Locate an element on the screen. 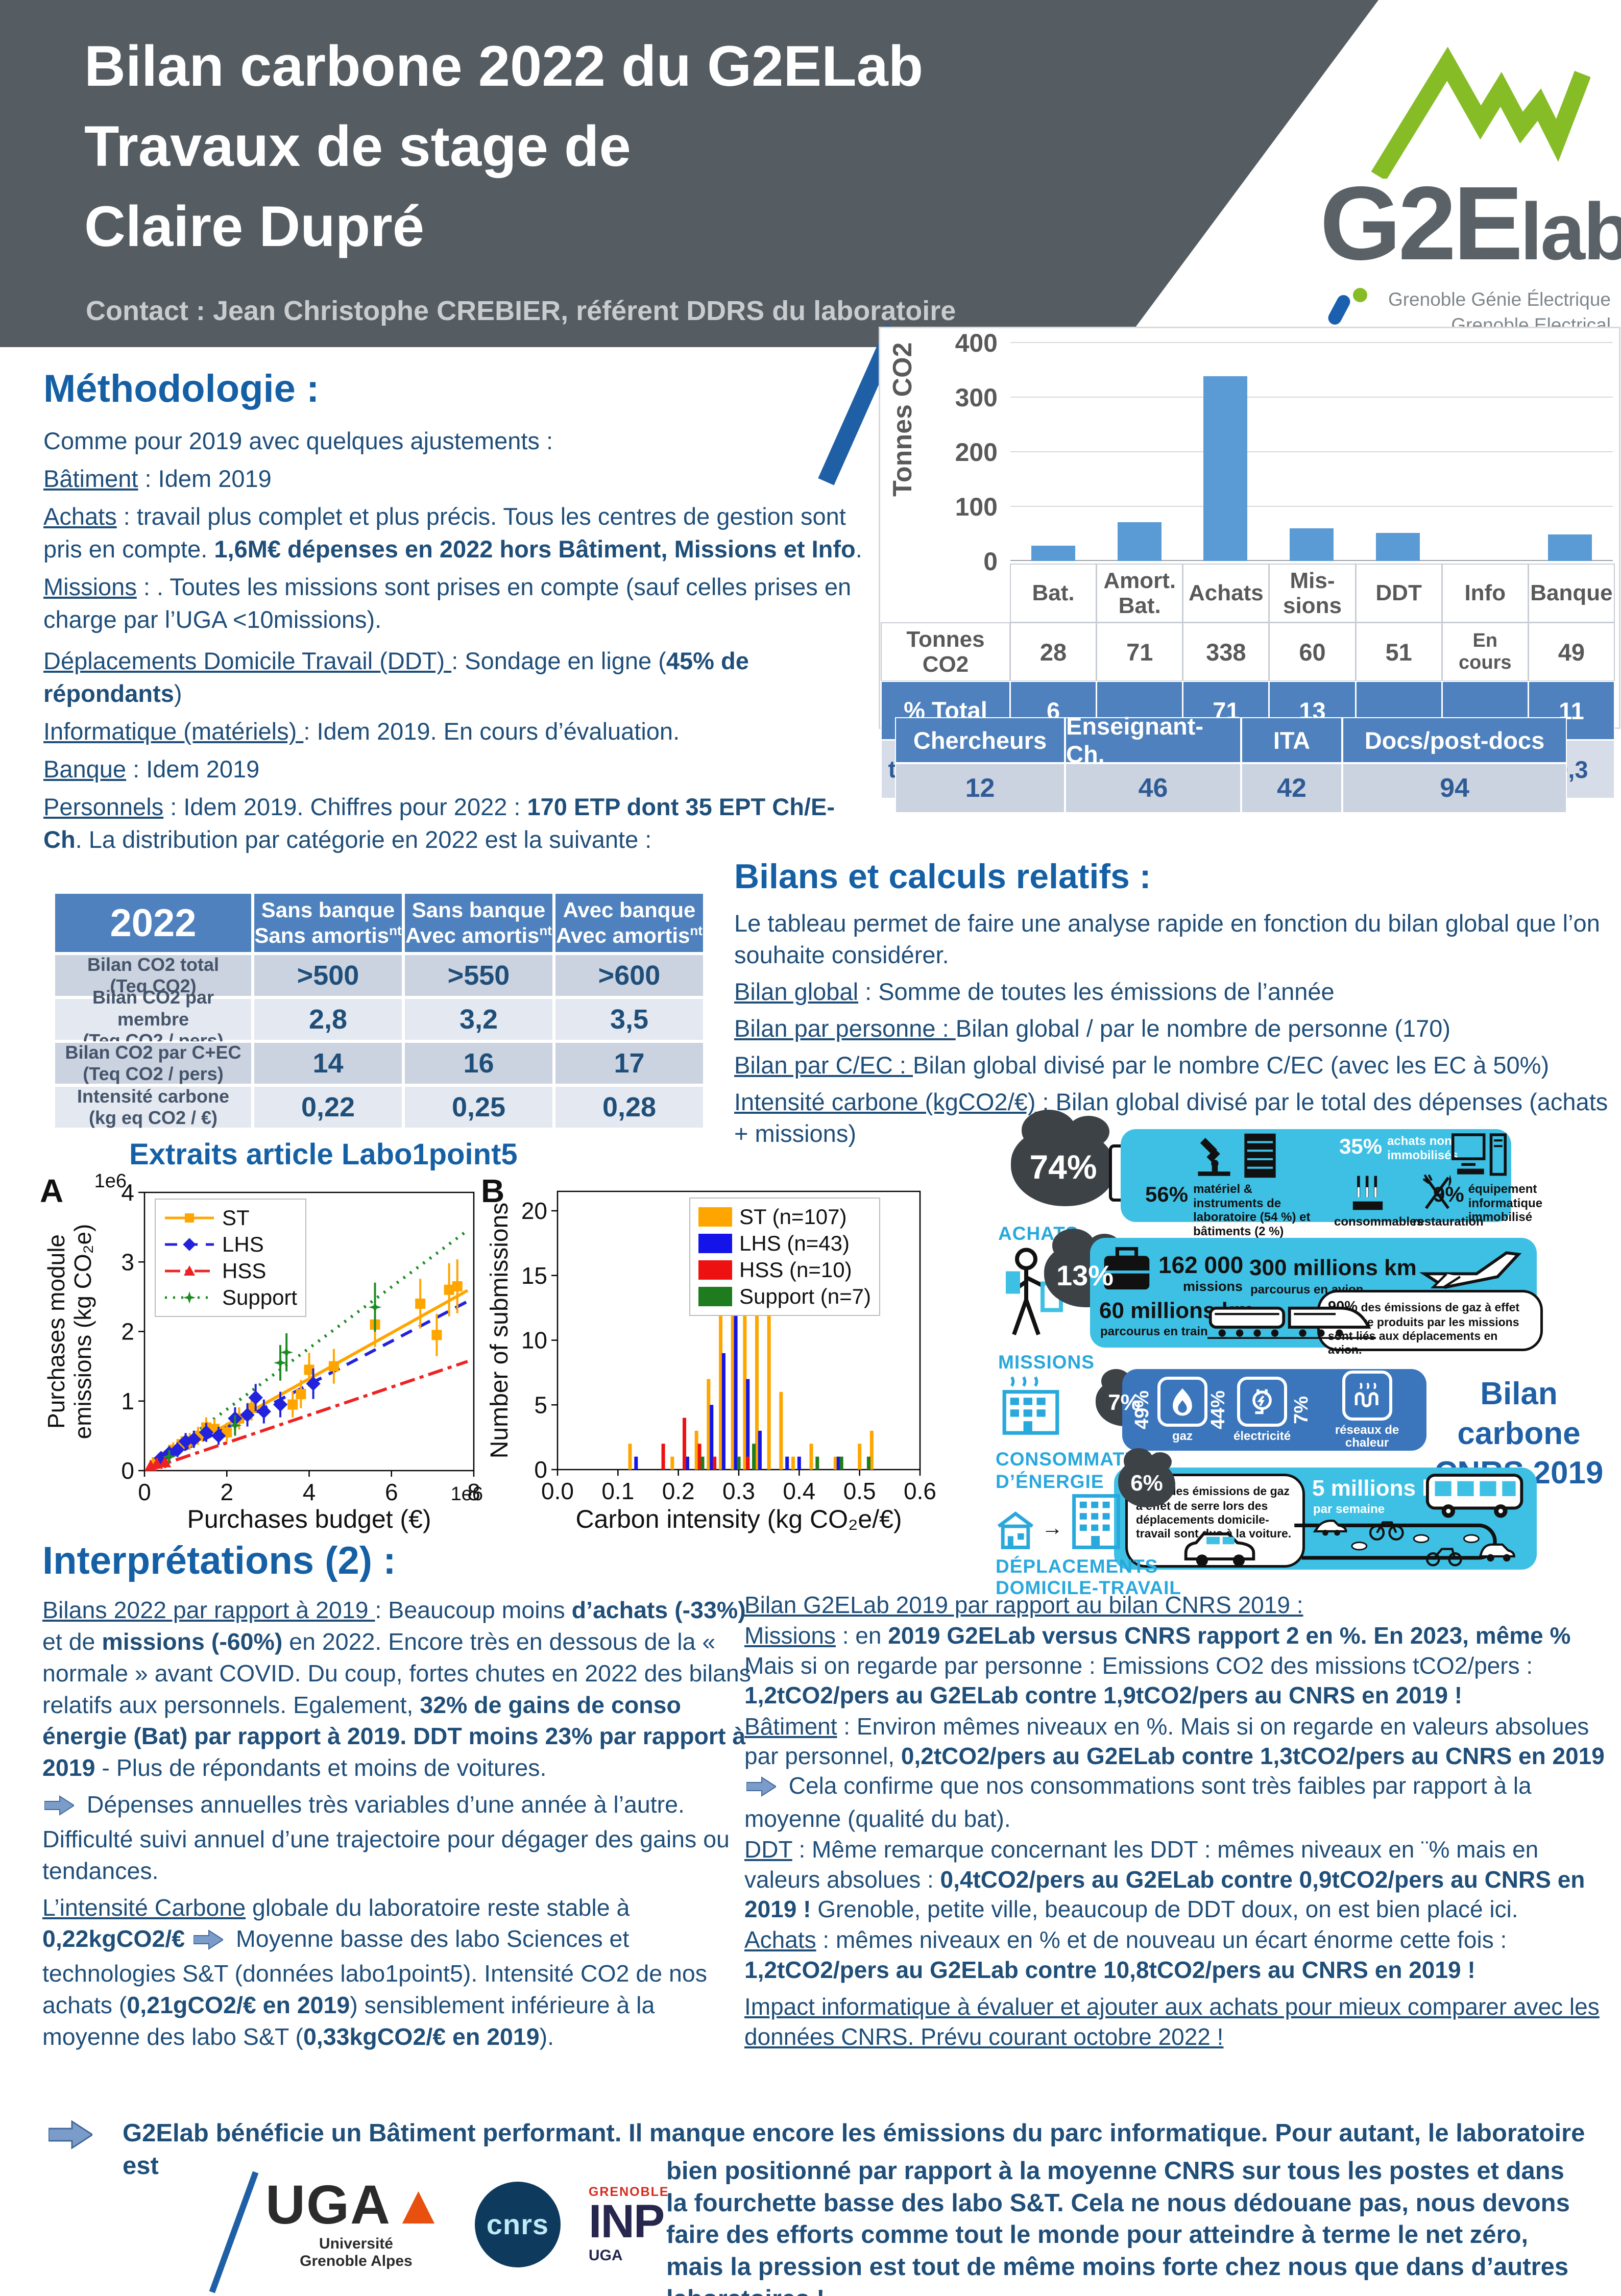 The image size is (1621, 2296). svg-text: 2 is located at coordinates (226, 1492).